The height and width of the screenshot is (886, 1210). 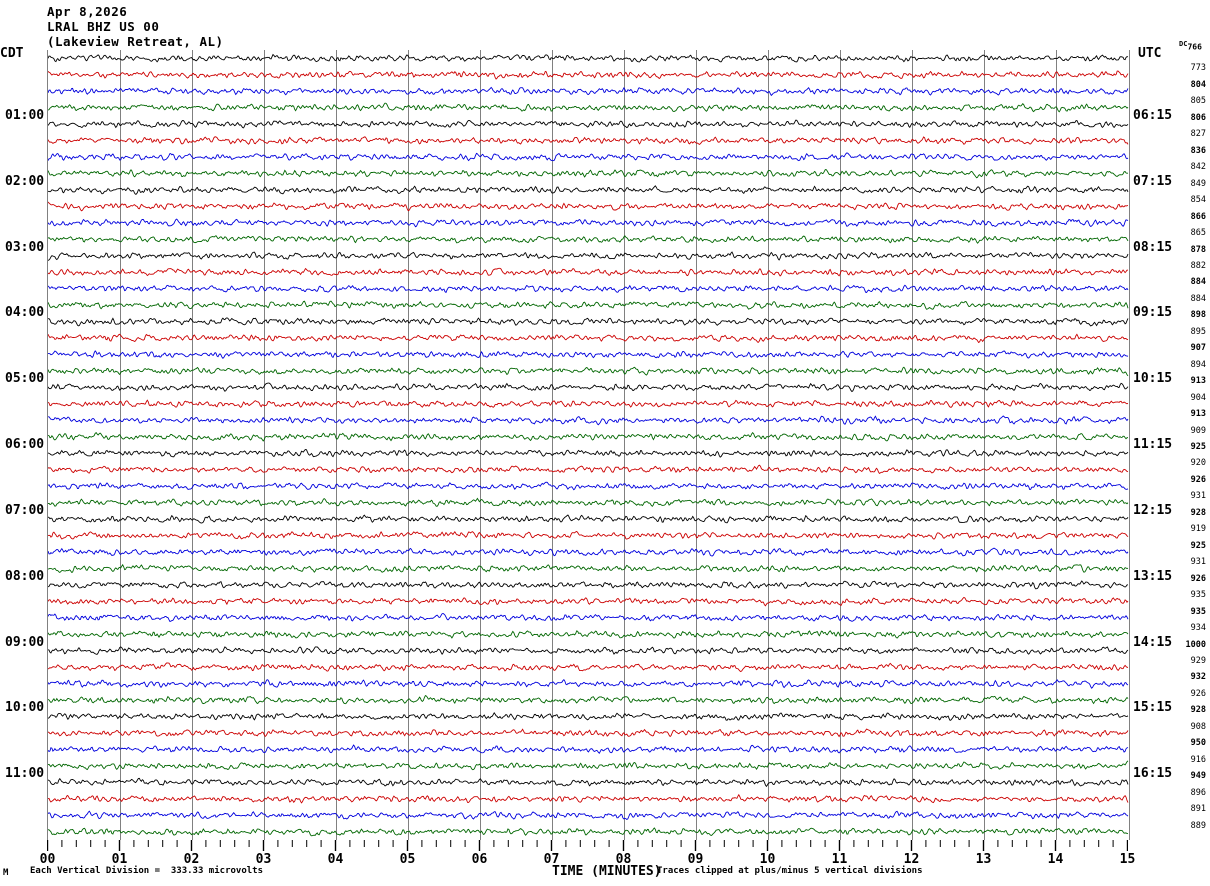 I want to click on hour-label-local: 01:00, so click(x=25, y=115).